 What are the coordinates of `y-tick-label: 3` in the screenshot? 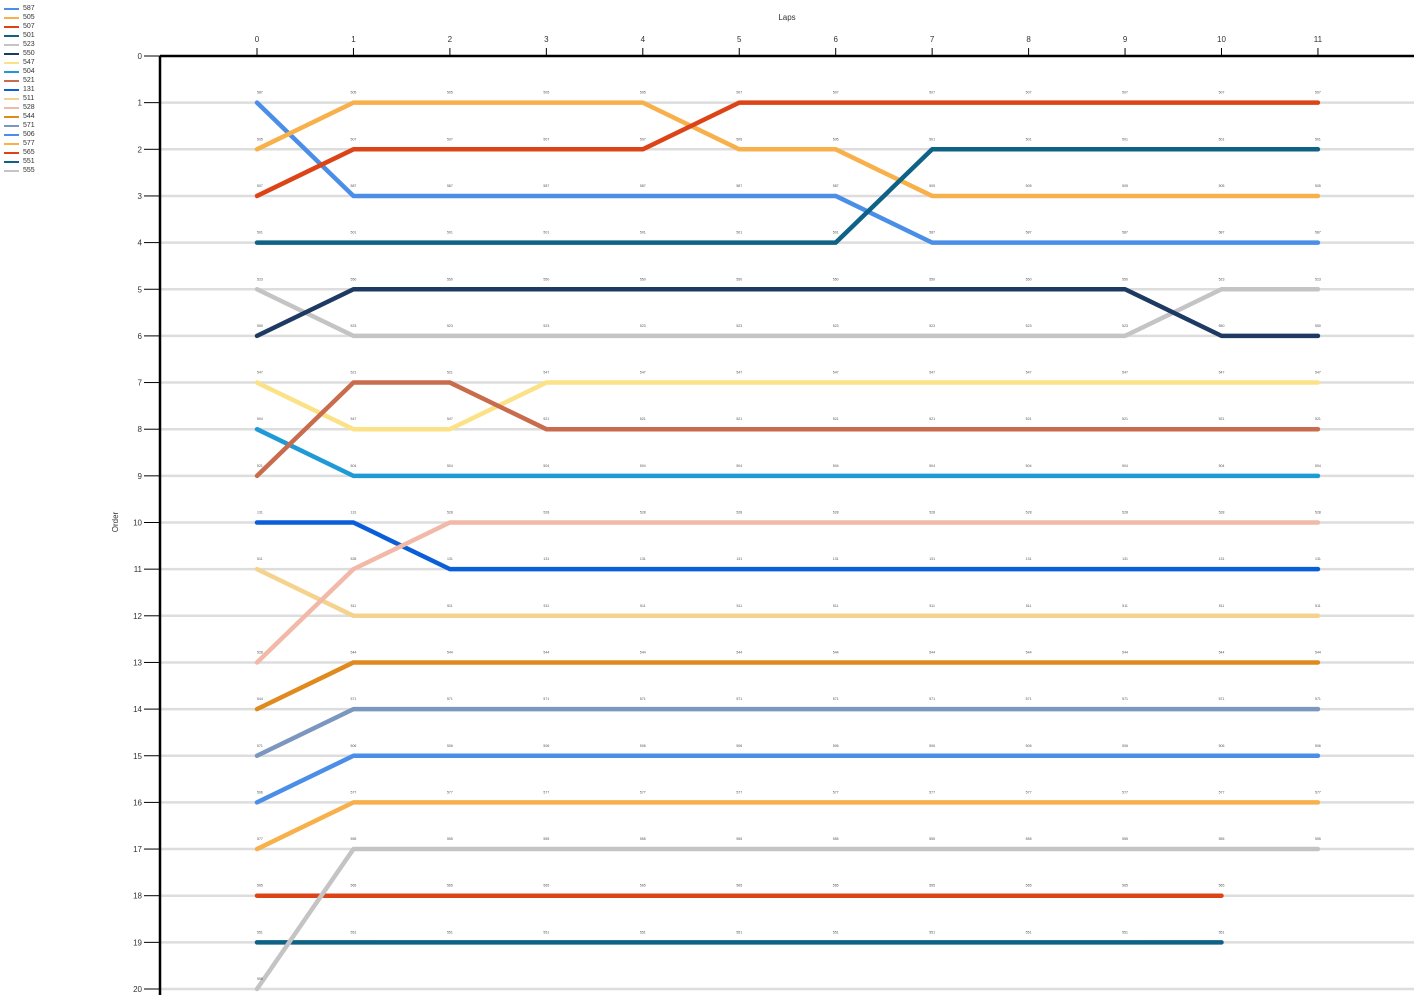 It's located at (140, 196).